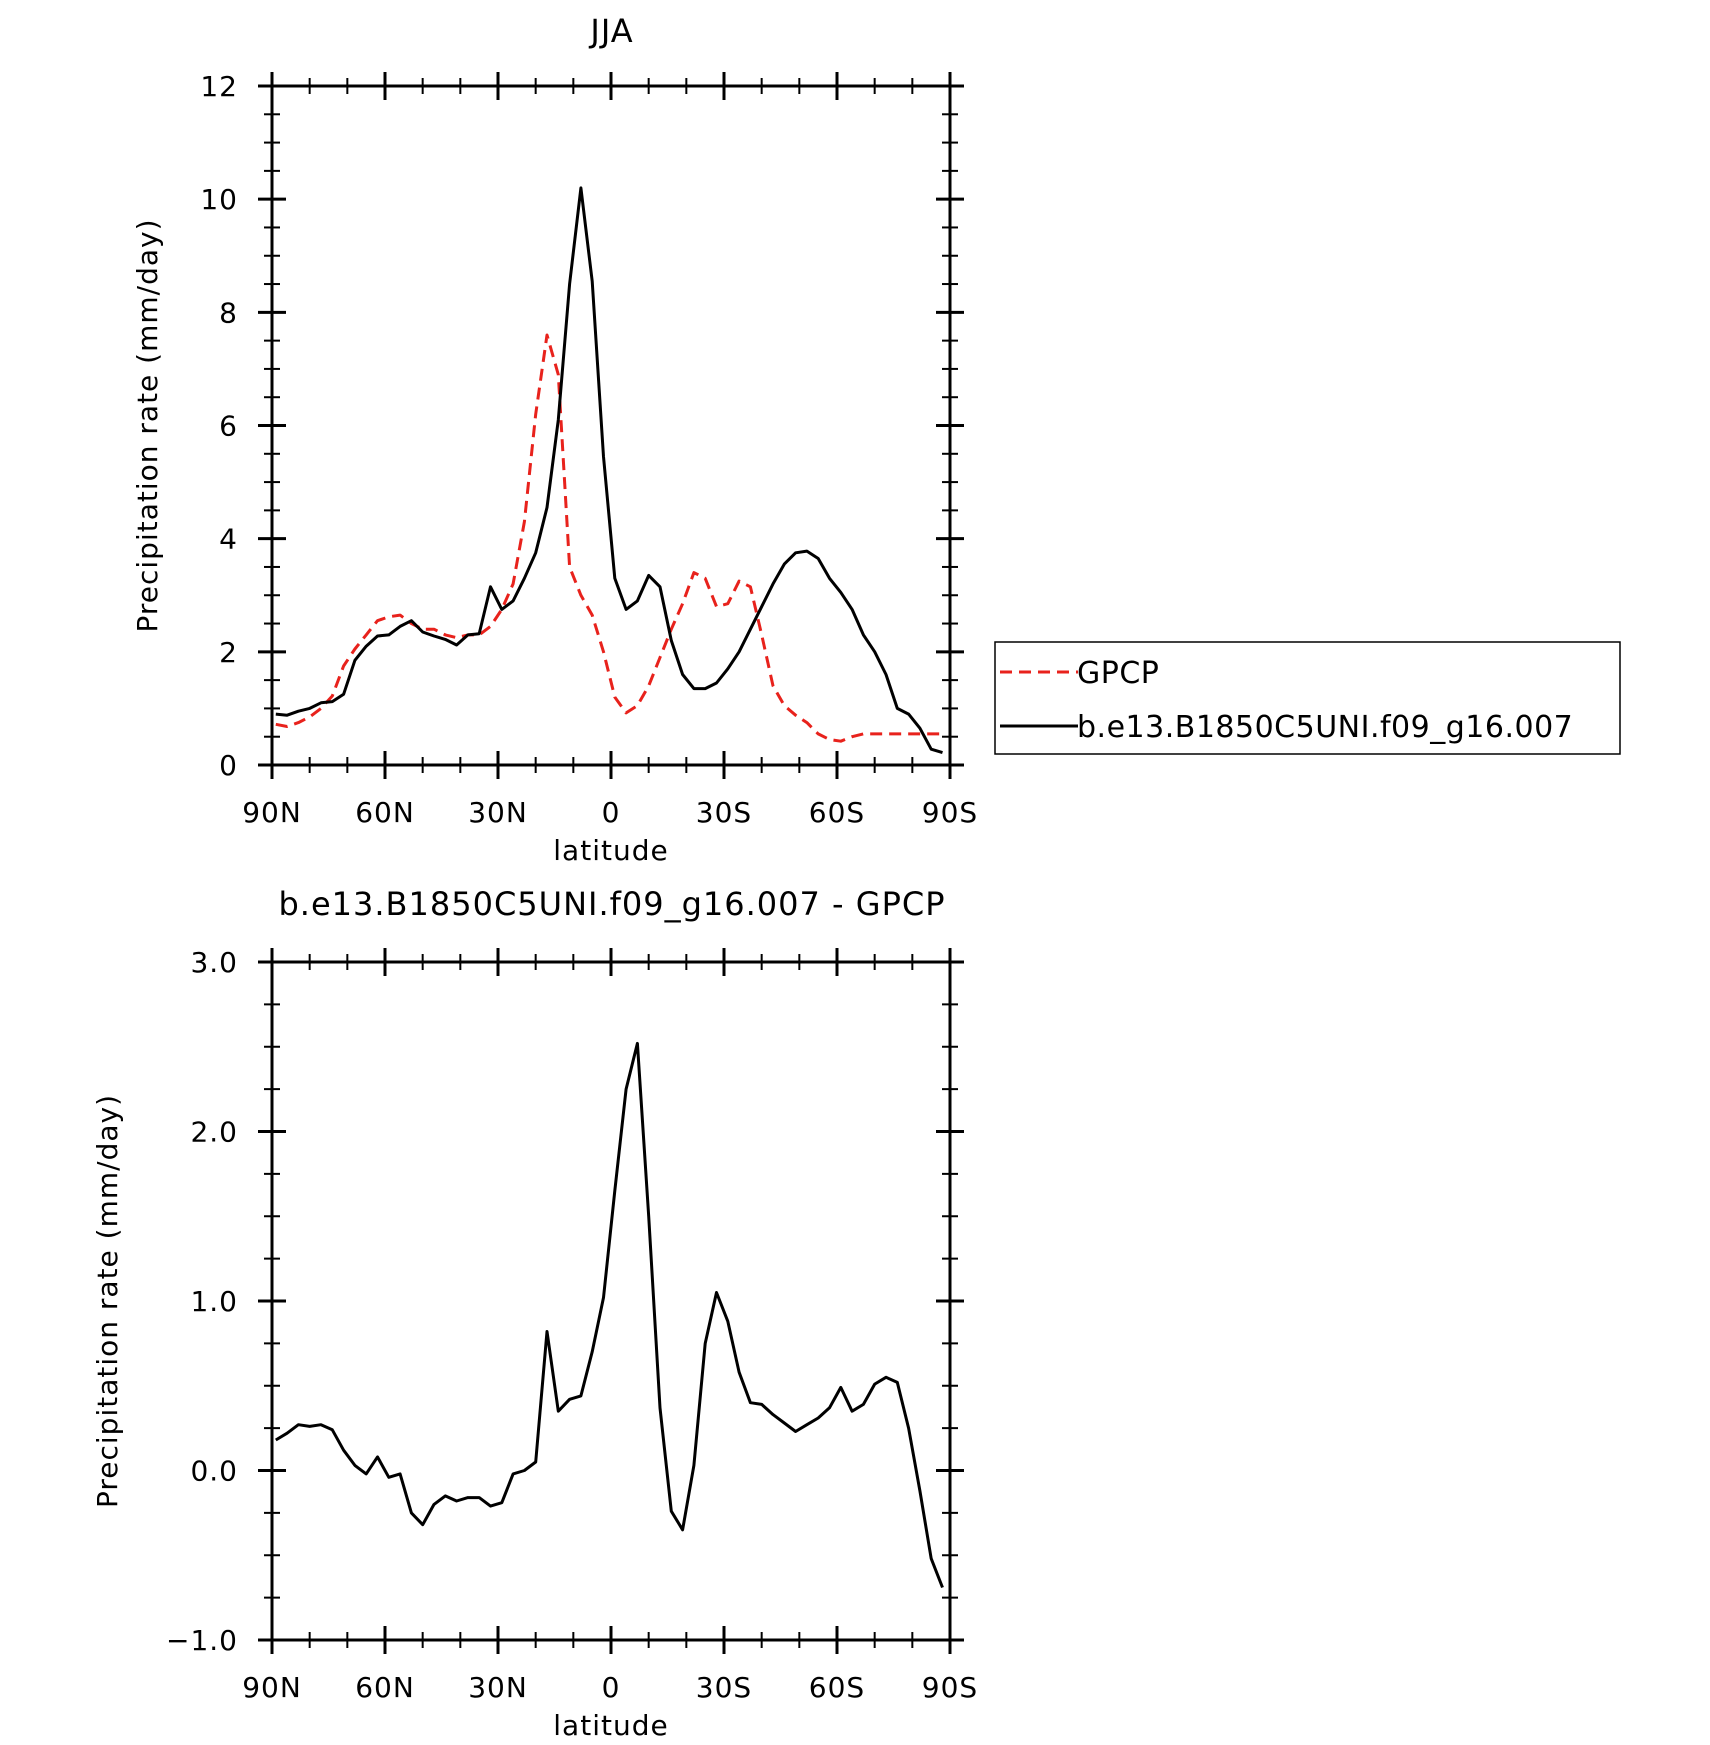  I want to click on legend-box, so click(1307, 698).